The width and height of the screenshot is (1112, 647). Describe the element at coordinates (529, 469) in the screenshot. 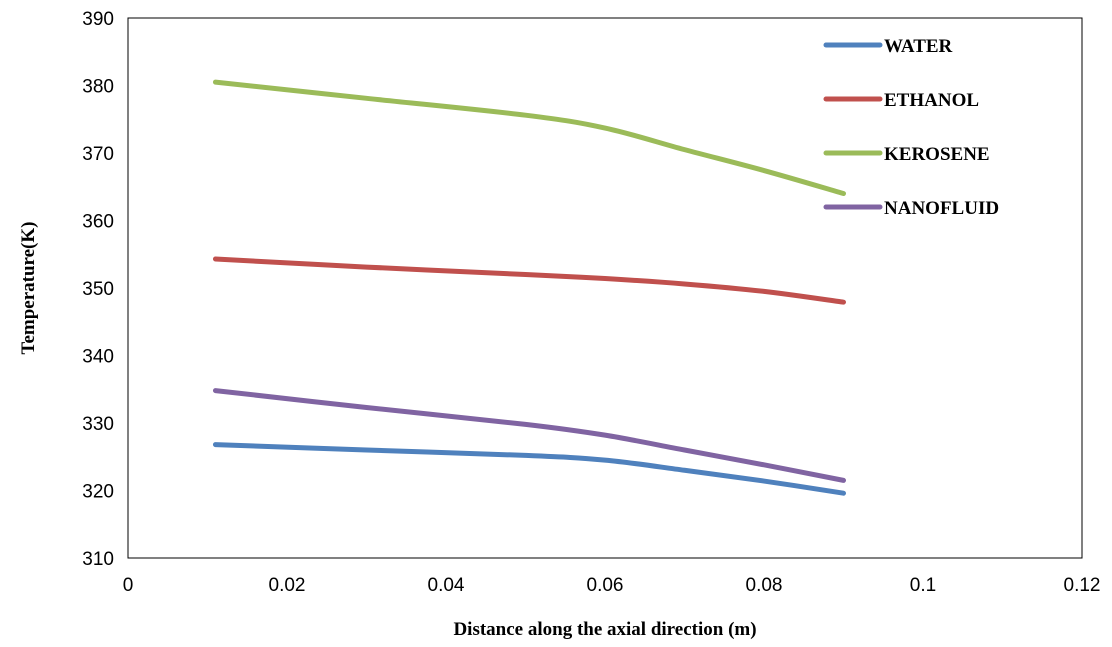

I see `series-line-water` at that location.